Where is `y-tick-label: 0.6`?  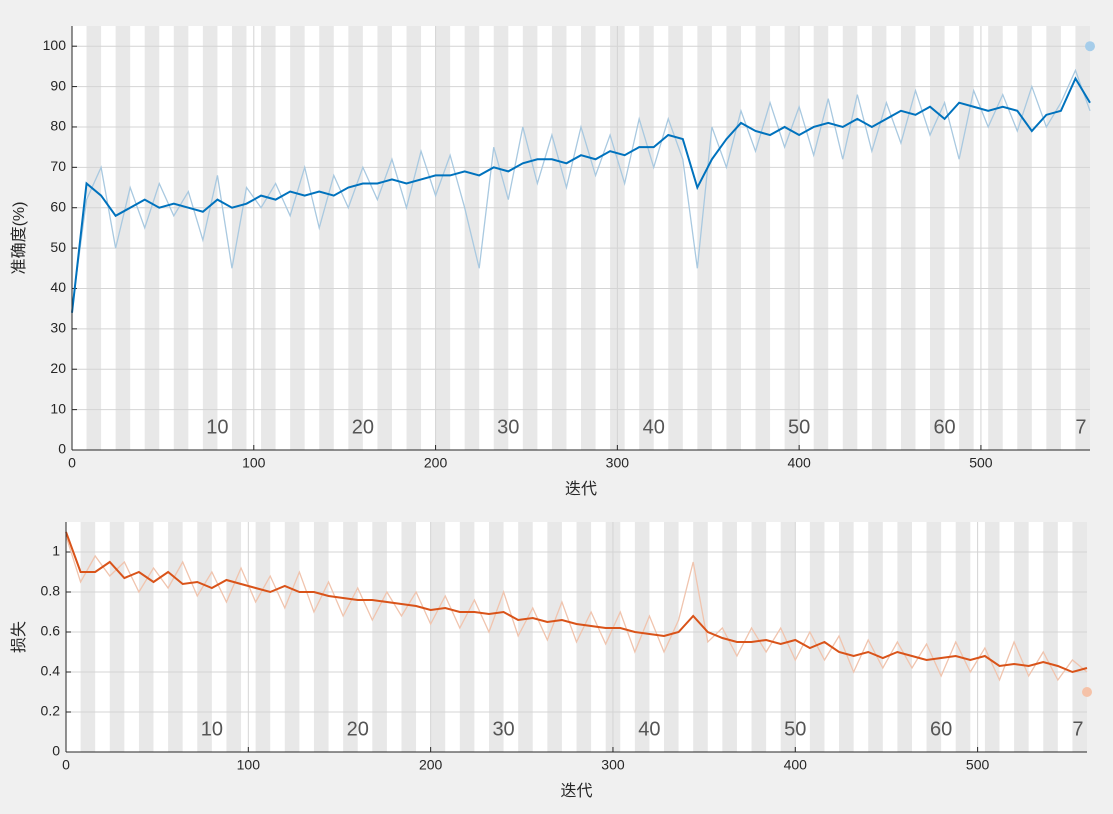
y-tick-label: 0.6 is located at coordinates (51, 631).